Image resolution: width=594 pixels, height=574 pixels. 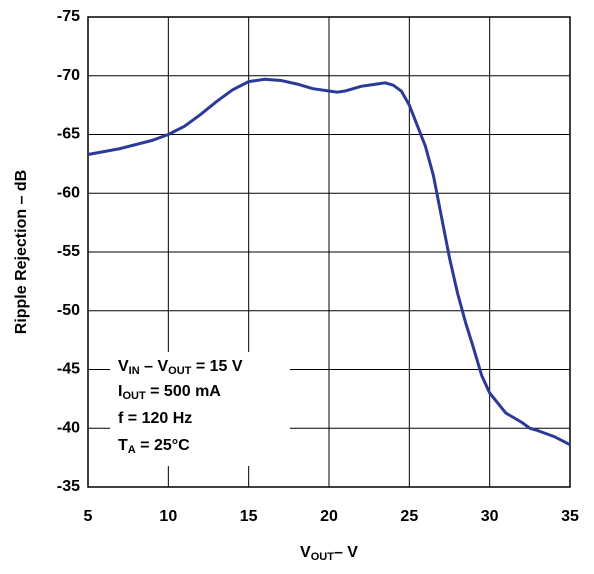 I want to click on y-tick-label: -55, so click(x=68, y=251).